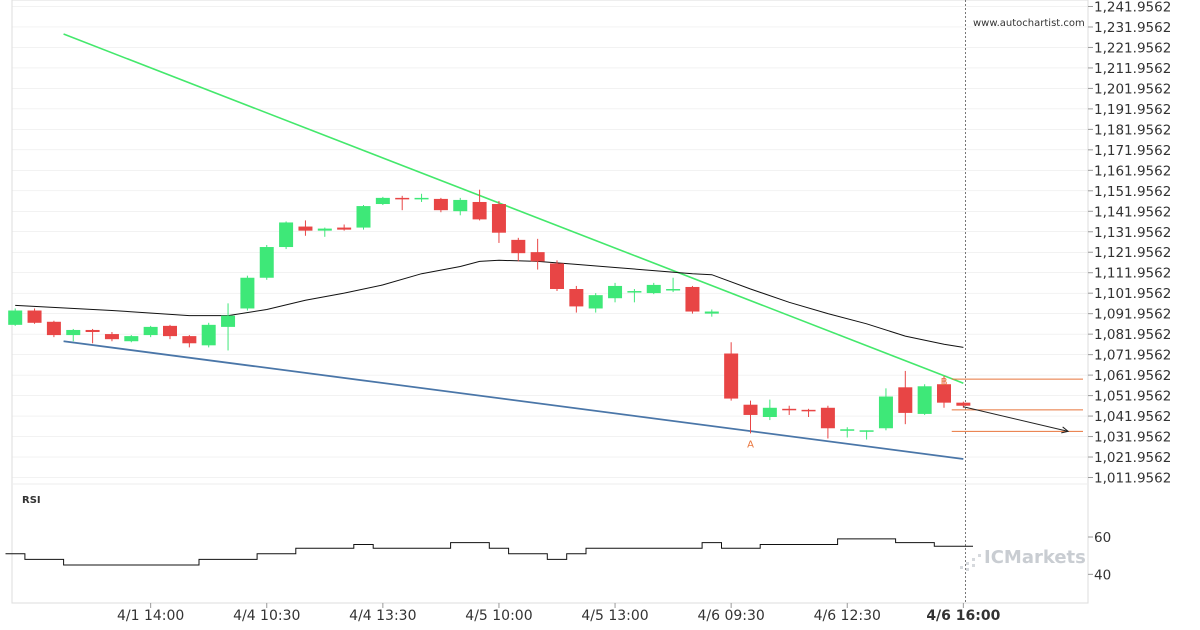 Image resolution: width=1200 pixels, height=630 pixels. Describe the element at coordinates (266, 616) in the screenshot. I see `x-tick-label: 4/4 10:30` at that location.